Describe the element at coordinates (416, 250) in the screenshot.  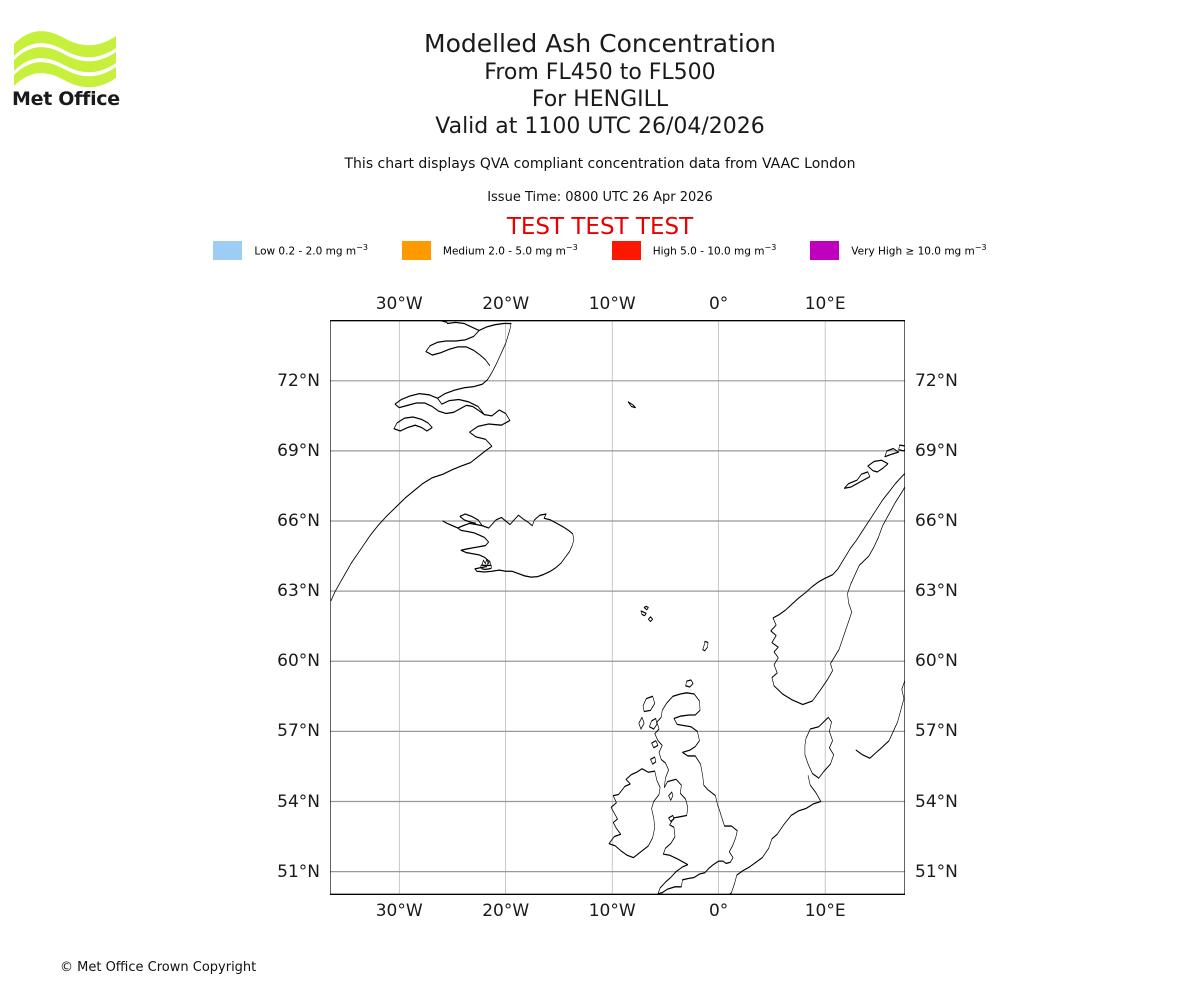
I see `legend-swatch-medium` at that location.